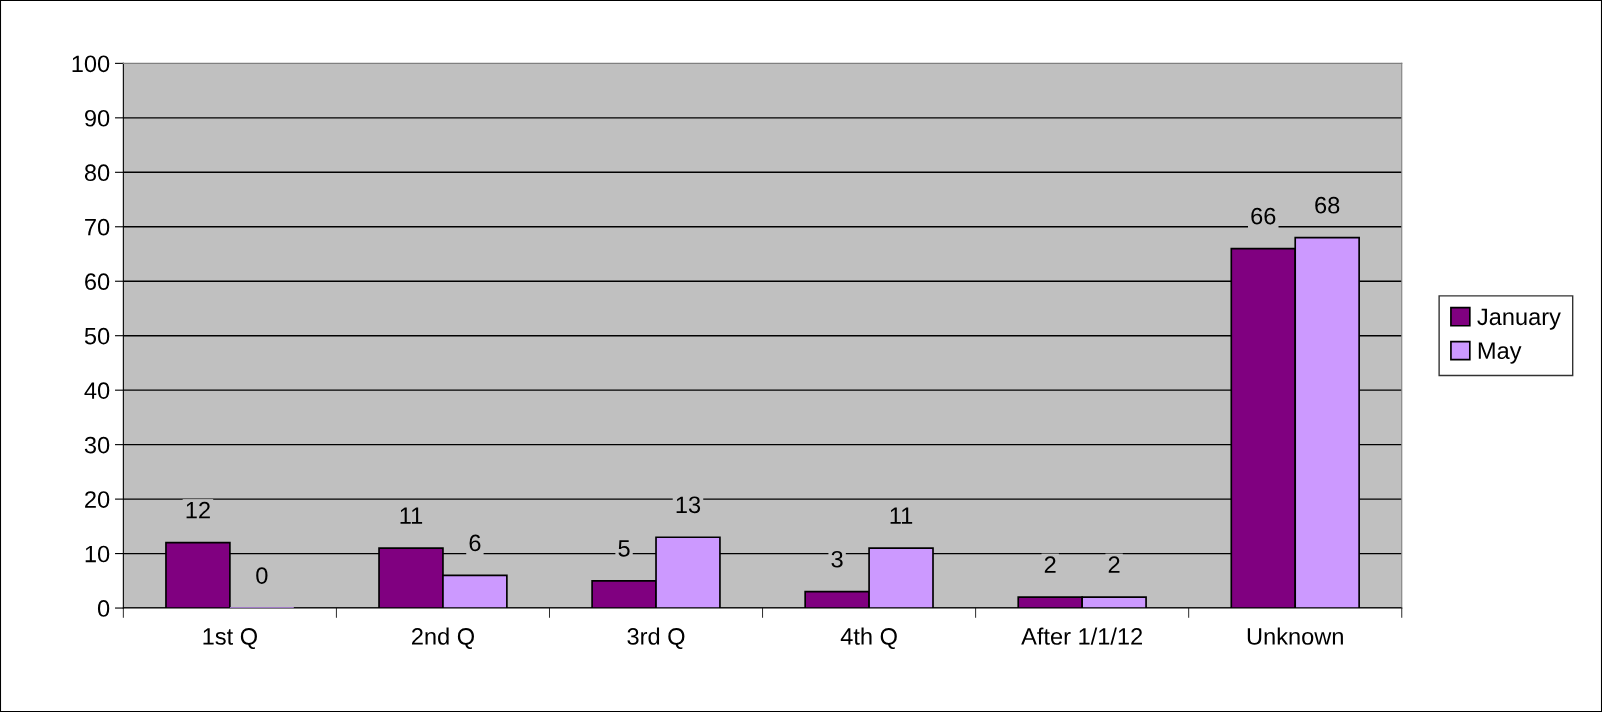 This screenshot has height=712, width=1602. I want to click on data-label: 3, so click(837, 559).